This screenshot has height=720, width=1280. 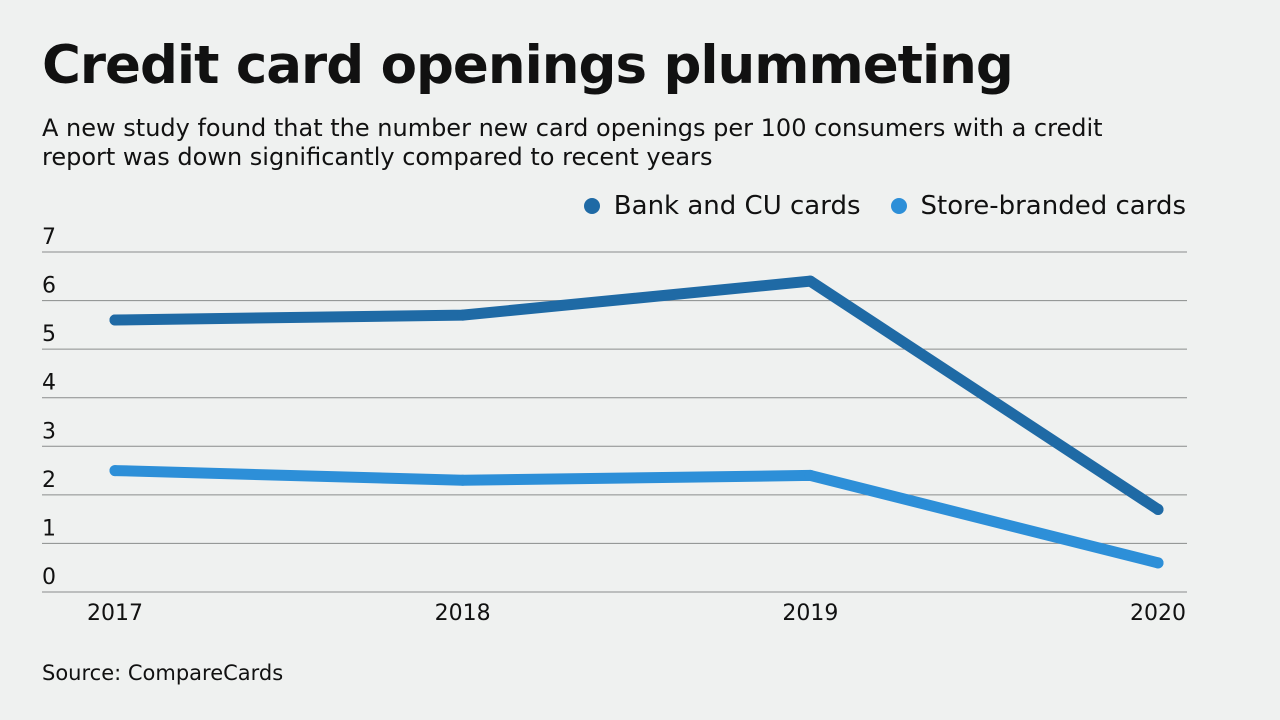 What do you see at coordinates (810, 613) in the screenshot?
I see `x-tick-label: 2019` at bounding box center [810, 613].